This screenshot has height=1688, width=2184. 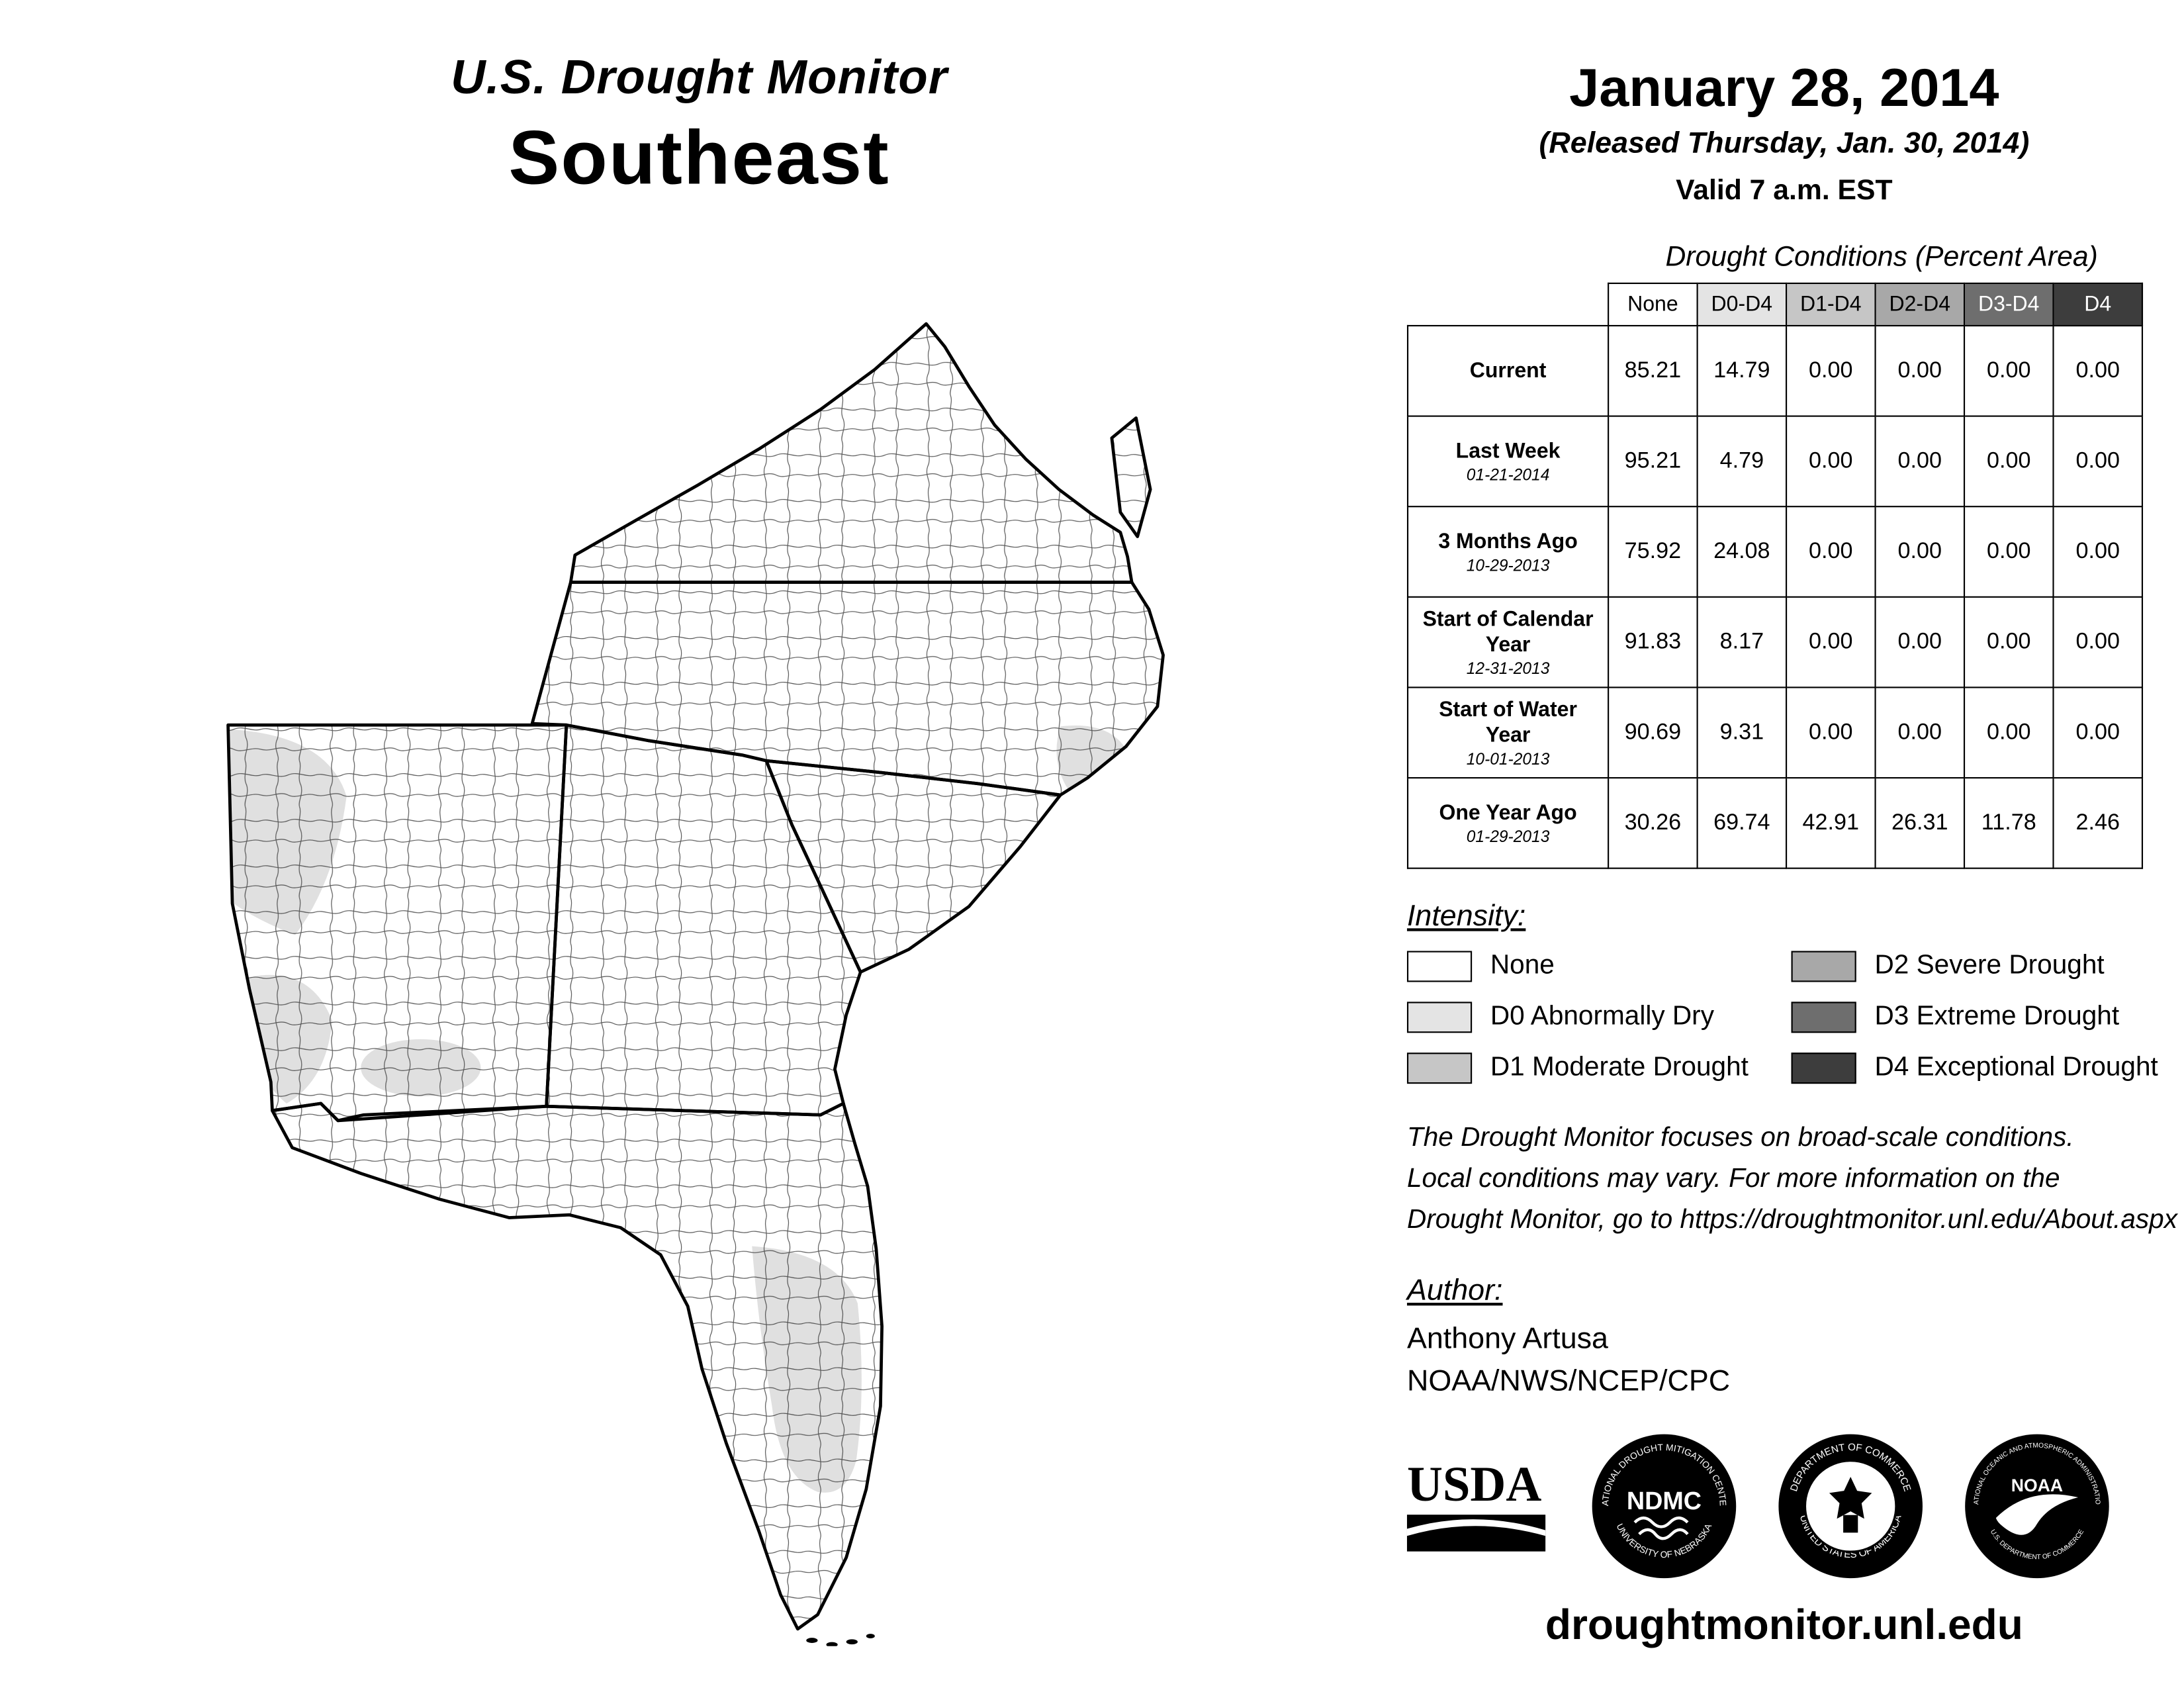 What do you see at coordinates (1508, 669) in the screenshot?
I see `row-label-date: 12-31-2013` at bounding box center [1508, 669].